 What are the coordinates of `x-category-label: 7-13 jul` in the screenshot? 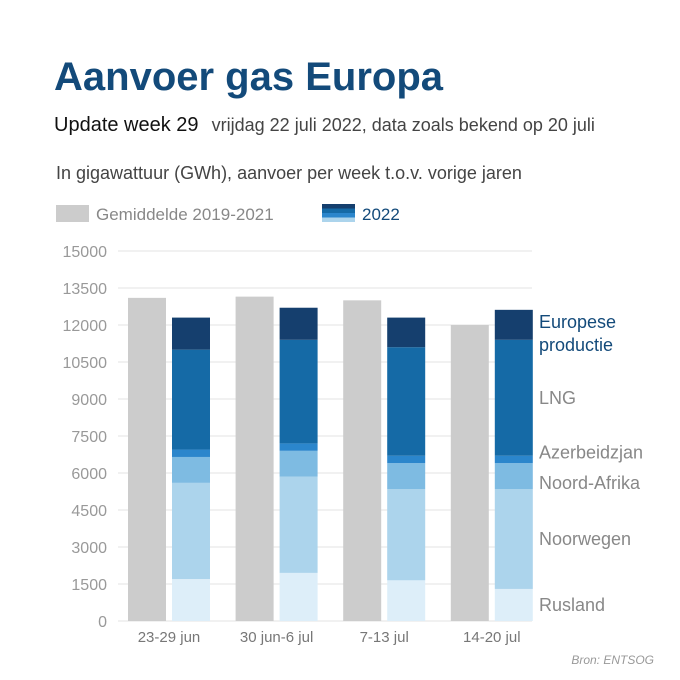 It's located at (384, 637).